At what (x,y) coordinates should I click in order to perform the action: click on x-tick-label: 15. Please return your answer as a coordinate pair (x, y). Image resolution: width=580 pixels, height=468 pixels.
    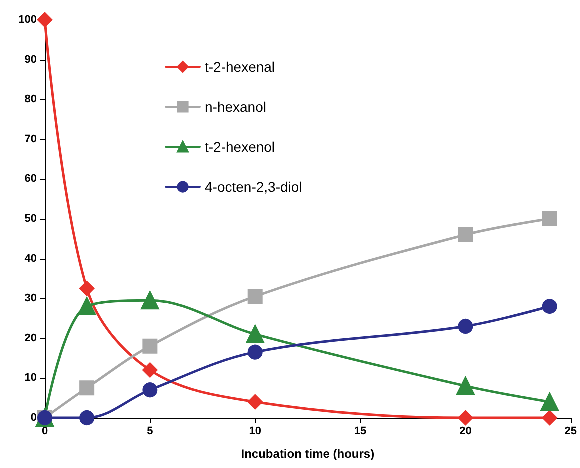
    Looking at the image, I should click on (360, 432).